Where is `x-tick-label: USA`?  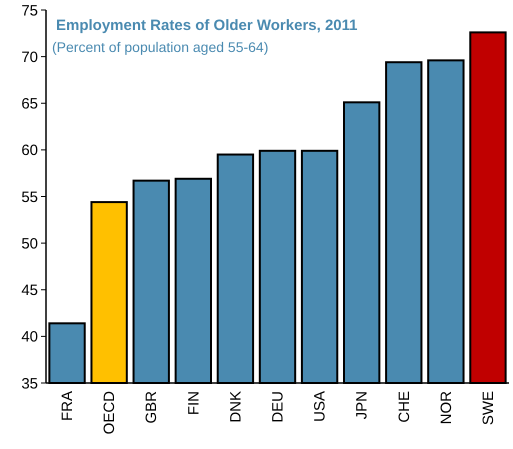 x-tick-label: USA is located at coordinates (320, 406).